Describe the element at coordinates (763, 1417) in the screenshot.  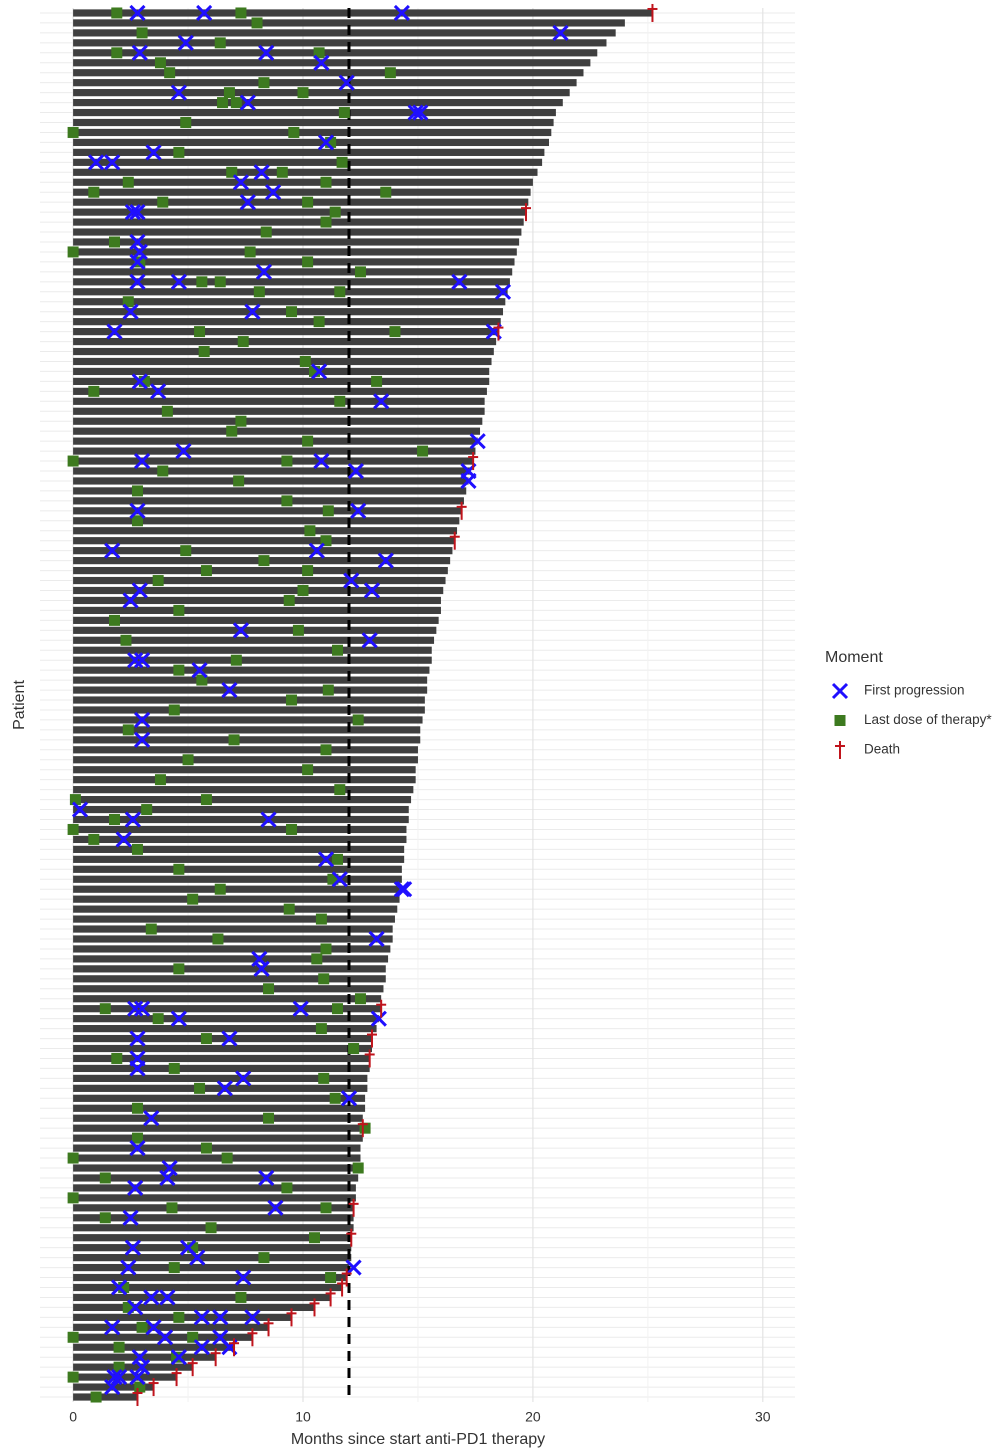
I see `x-tick-label: 30` at that location.